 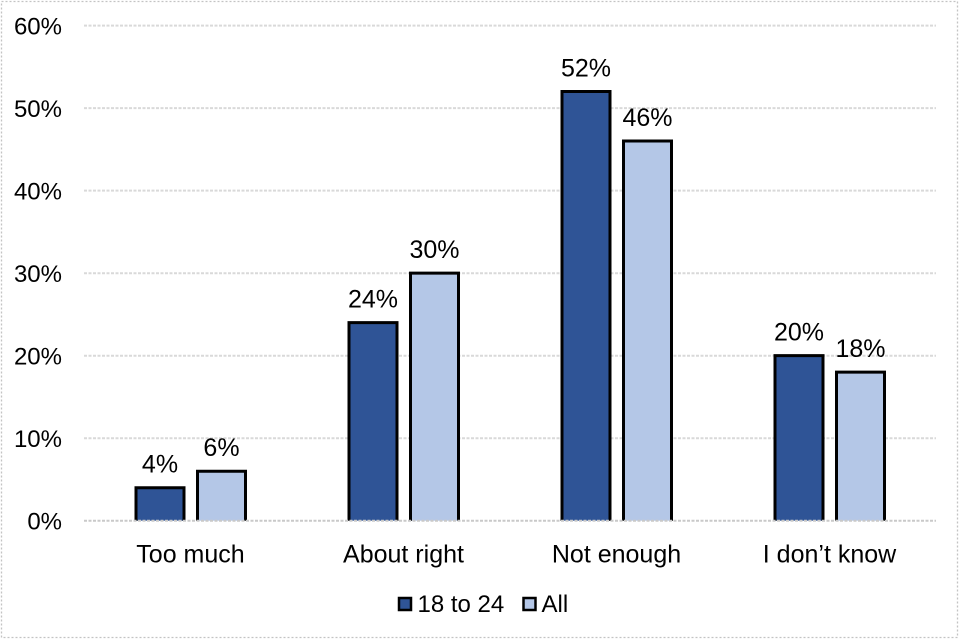 I want to click on svg-text: 18%, so click(x=860, y=349).